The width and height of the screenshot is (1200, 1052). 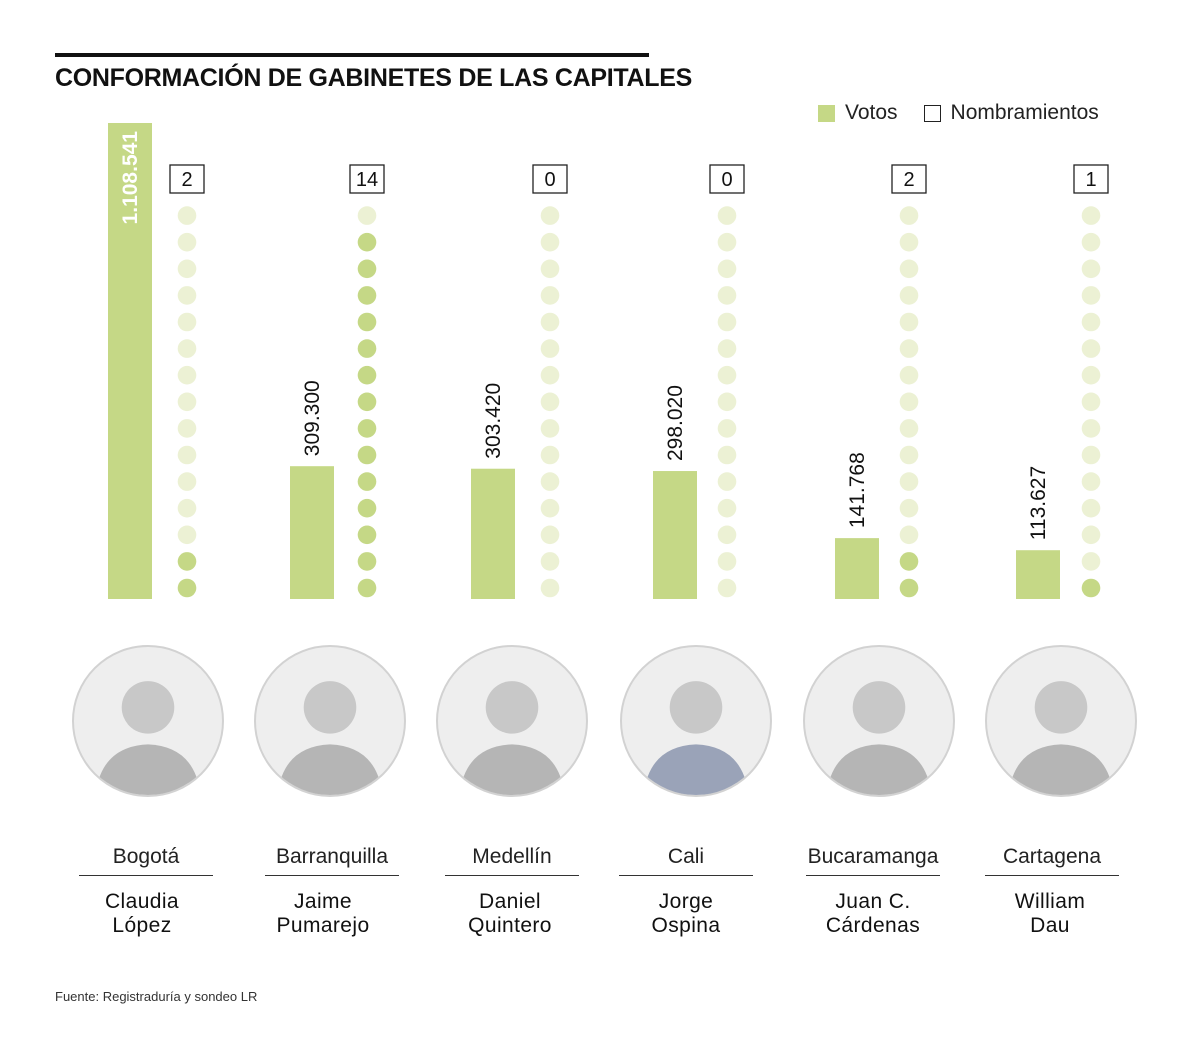 I want to click on mayor-first-name: Jorge, so click(x=686, y=901).